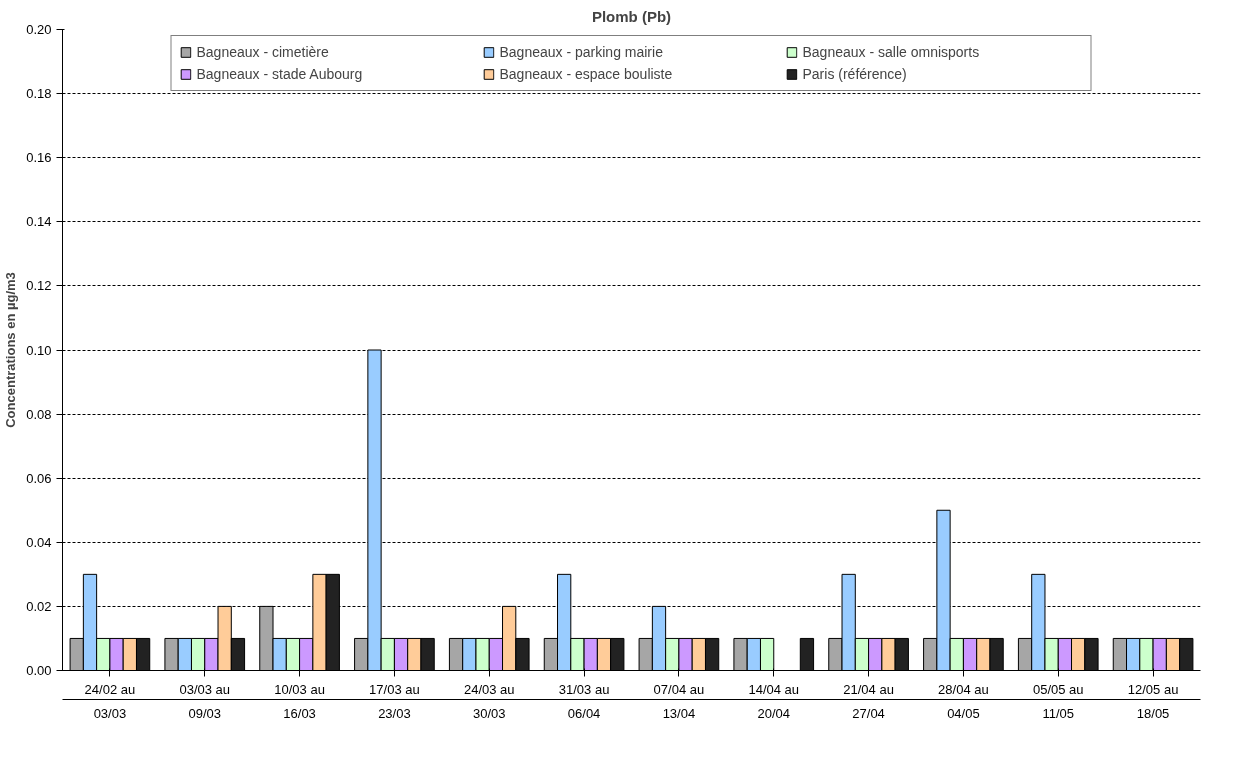 This screenshot has width=1236, height=769. What do you see at coordinates (868, 701) in the screenshot?
I see `category-label: 21/04 au 27/04` at bounding box center [868, 701].